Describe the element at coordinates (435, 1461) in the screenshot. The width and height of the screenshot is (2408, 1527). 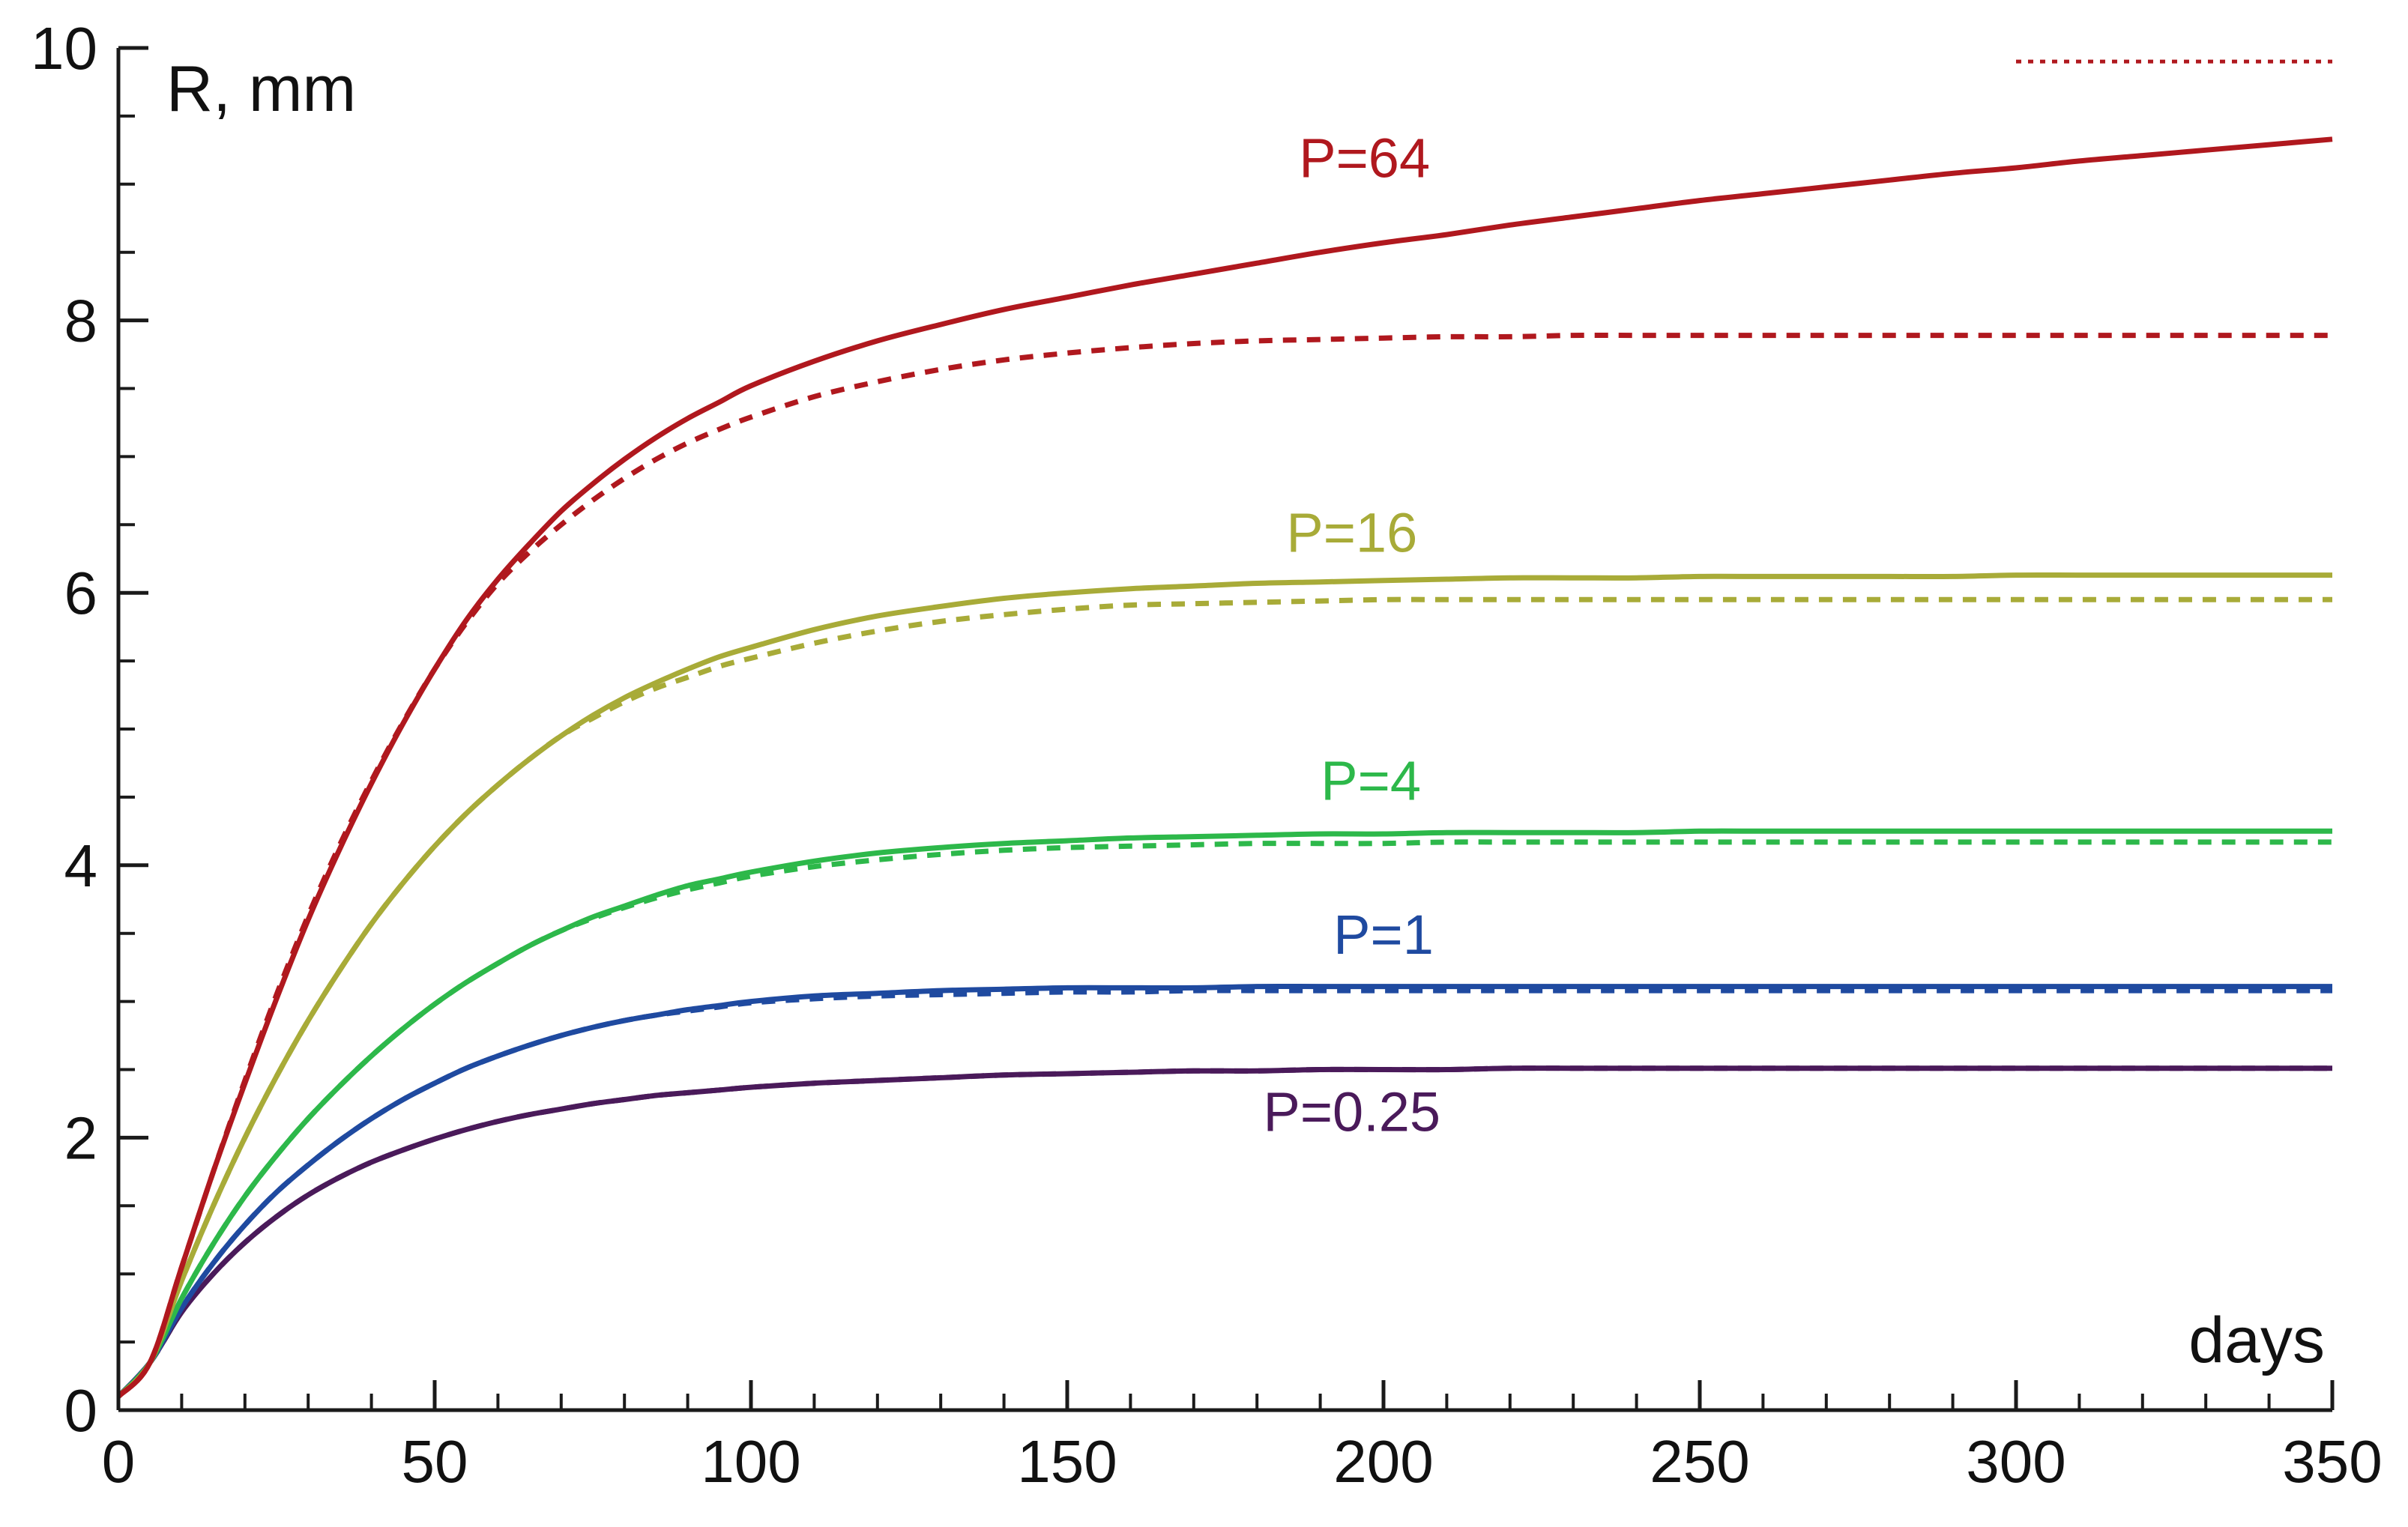
I see `x-tick-label: 50` at that location.